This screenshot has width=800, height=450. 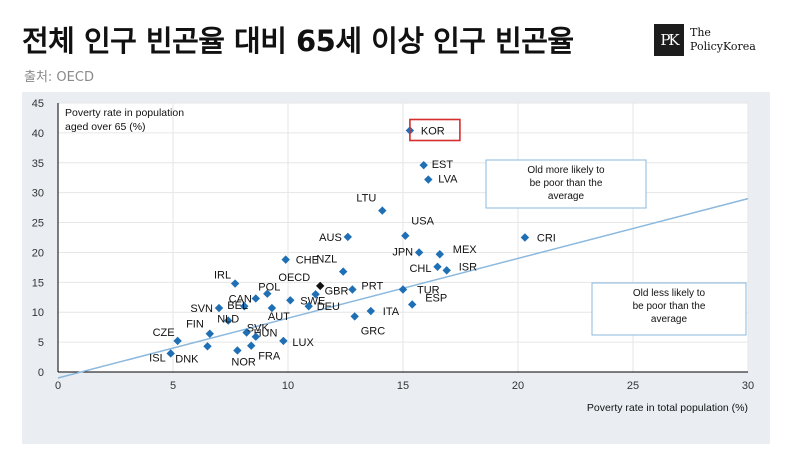 I want to click on point-label-isl: ISL, so click(x=157, y=358).